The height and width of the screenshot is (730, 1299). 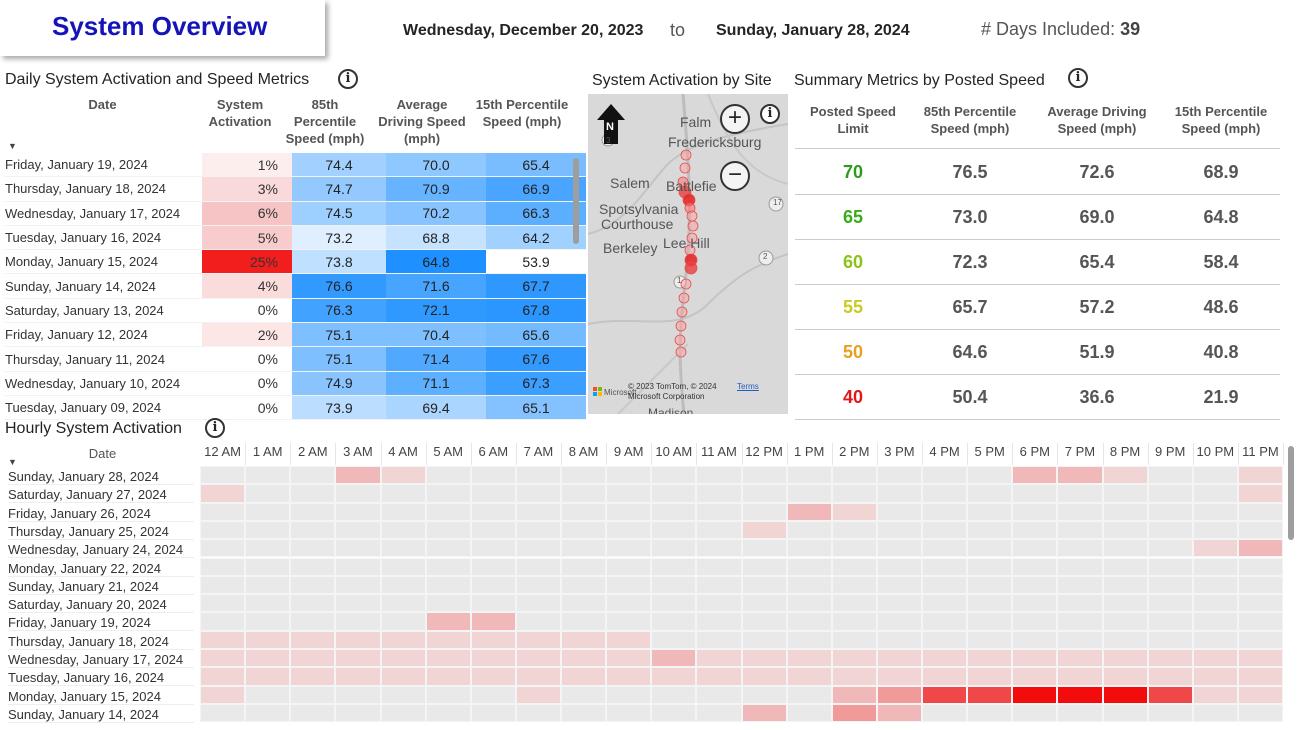 I want to click on daily-row: Thursday, January 11, 2024 0% 75.1 71.4 67.6, so click(x=295, y=359).